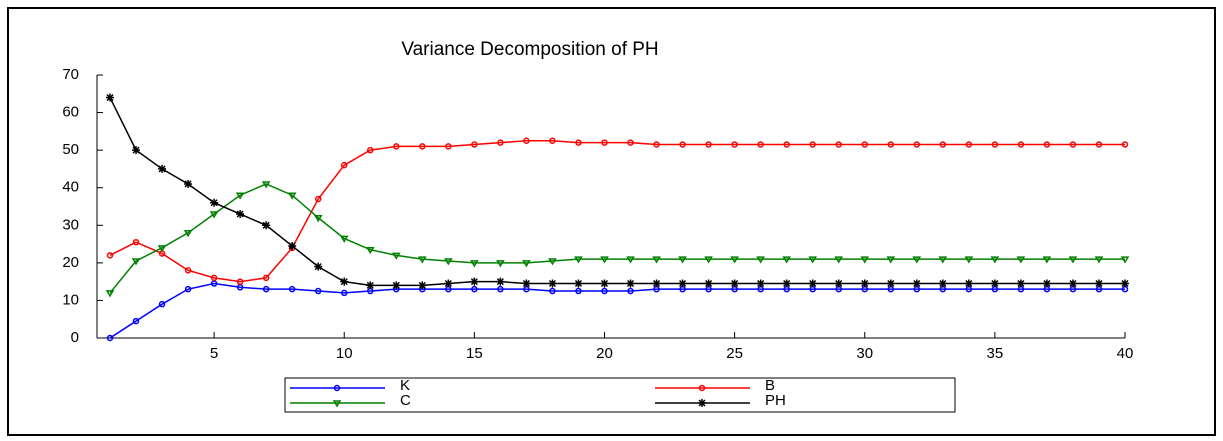 The width and height of the screenshot is (1223, 441). Describe the element at coordinates (604, 353) in the screenshot. I see `x-tick-label: 20` at that location.